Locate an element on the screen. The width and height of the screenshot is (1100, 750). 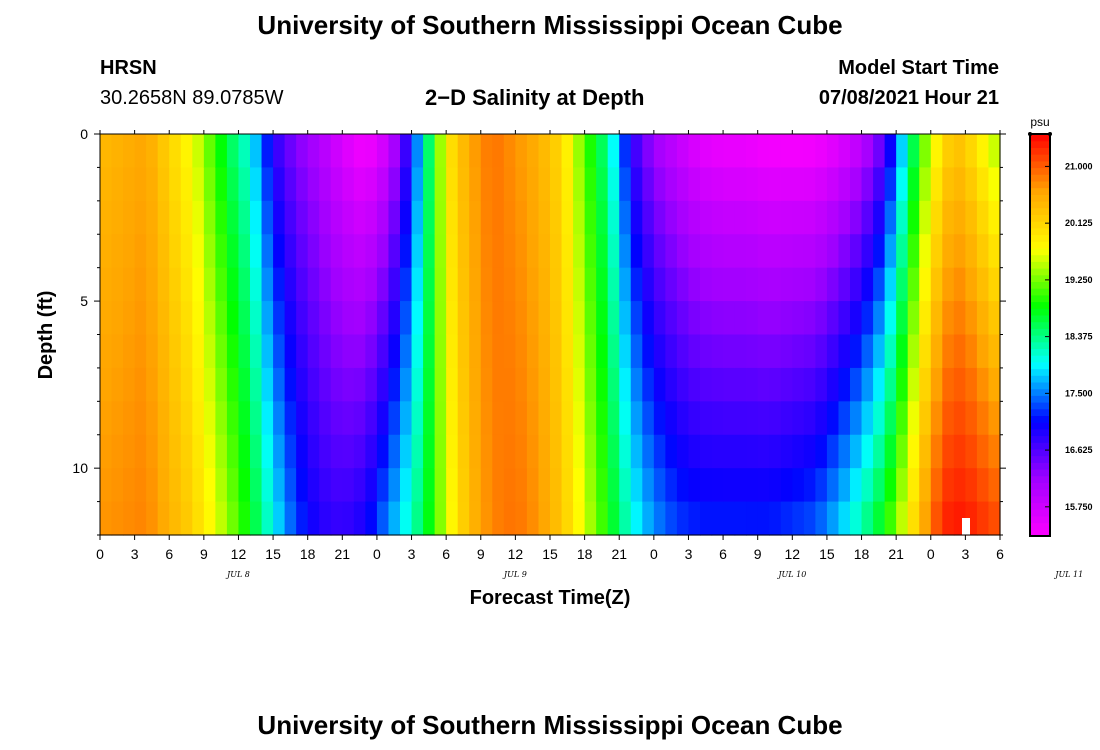
x-tick-label: 12 is located at coordinates (793, 554).